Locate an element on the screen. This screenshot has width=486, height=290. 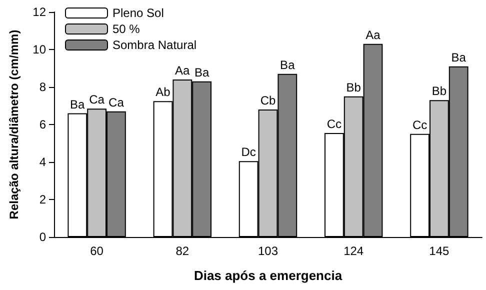
x-tick-label: 145 is located at coordinates (439, 251).